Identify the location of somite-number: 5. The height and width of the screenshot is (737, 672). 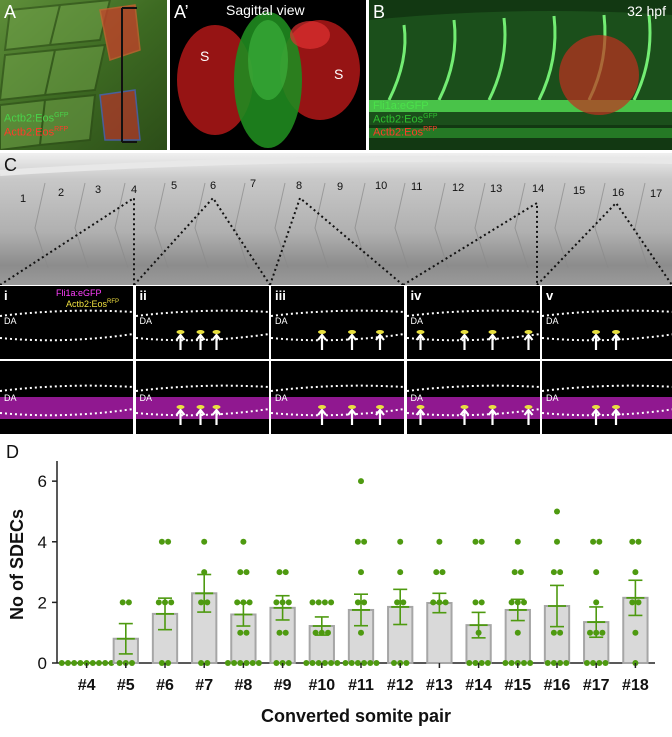
(174, 186).